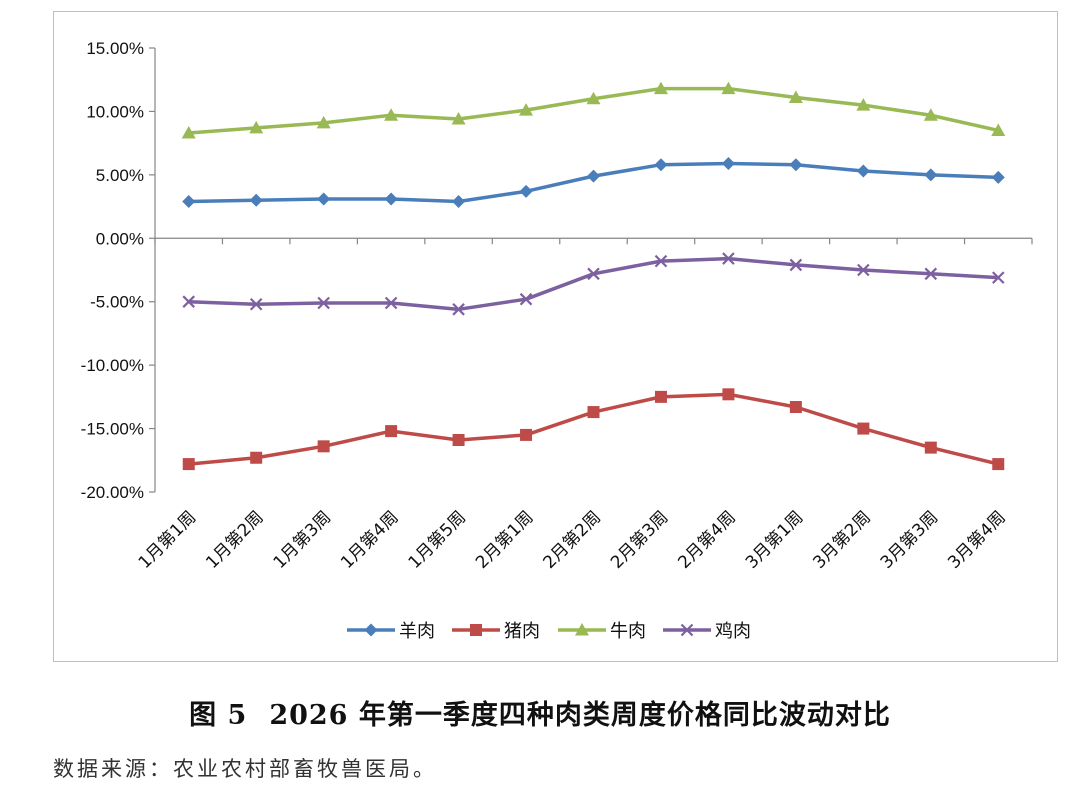  What do you see at coordinates (573, 540) in the screenshot?
I see `x-tick-label: 2月第2周` at bounding box center [573, 540].